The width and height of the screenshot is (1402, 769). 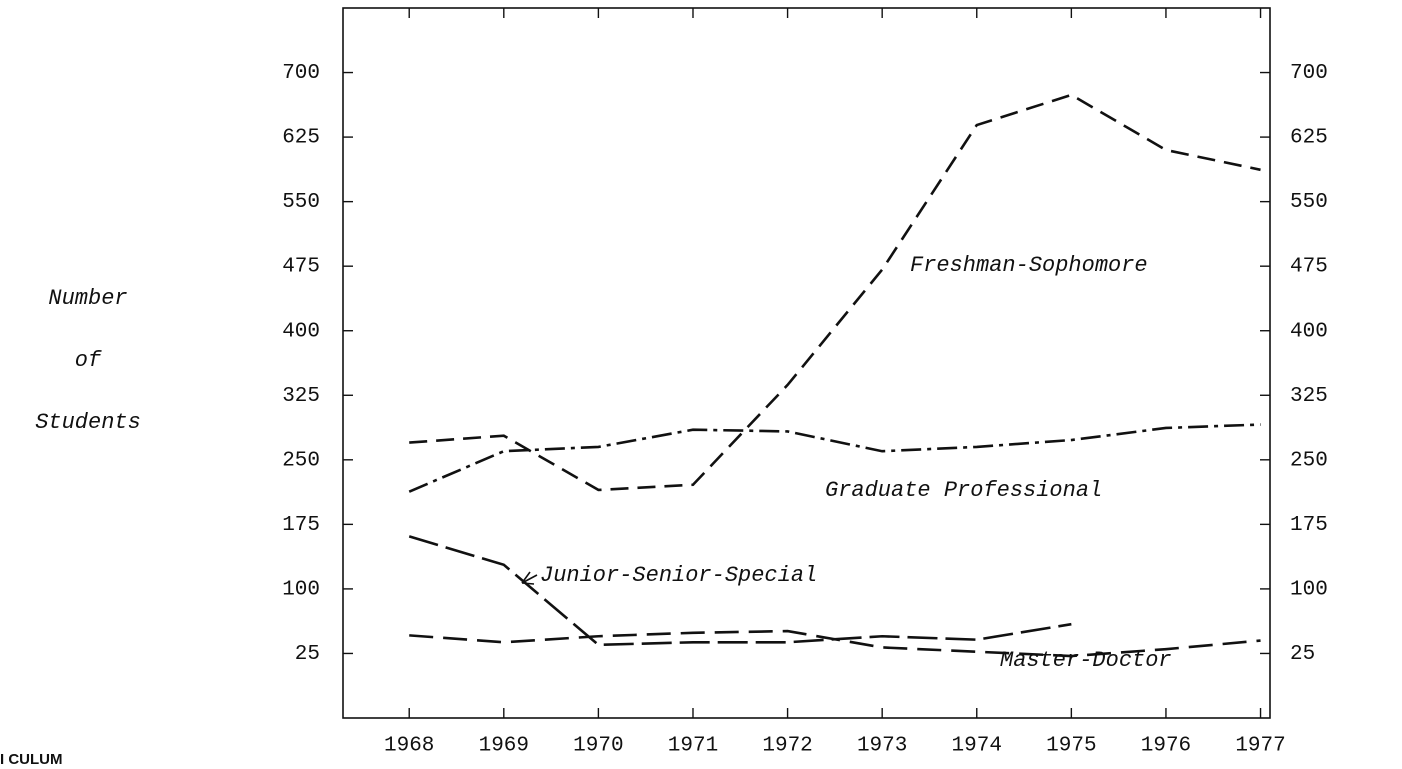 What do you see at coordinates (977, 746) in the screenshot?
I see `x-tick-label: 1974` at bounding box center [977, 746].